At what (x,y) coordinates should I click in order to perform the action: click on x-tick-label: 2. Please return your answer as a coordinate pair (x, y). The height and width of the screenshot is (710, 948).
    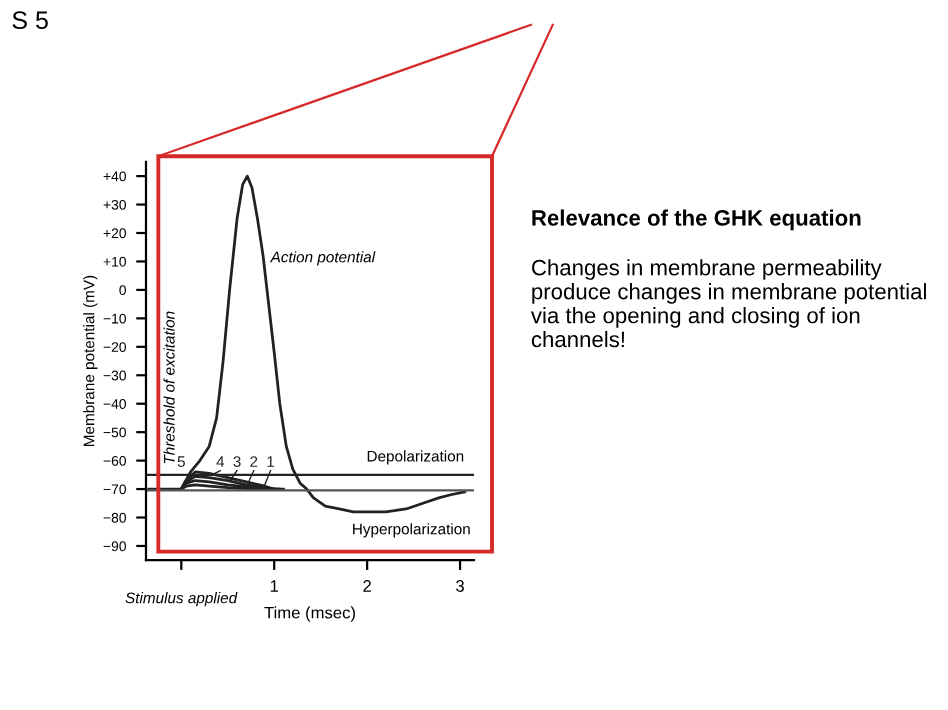
    Looking at the image, I should click on (367, 586).